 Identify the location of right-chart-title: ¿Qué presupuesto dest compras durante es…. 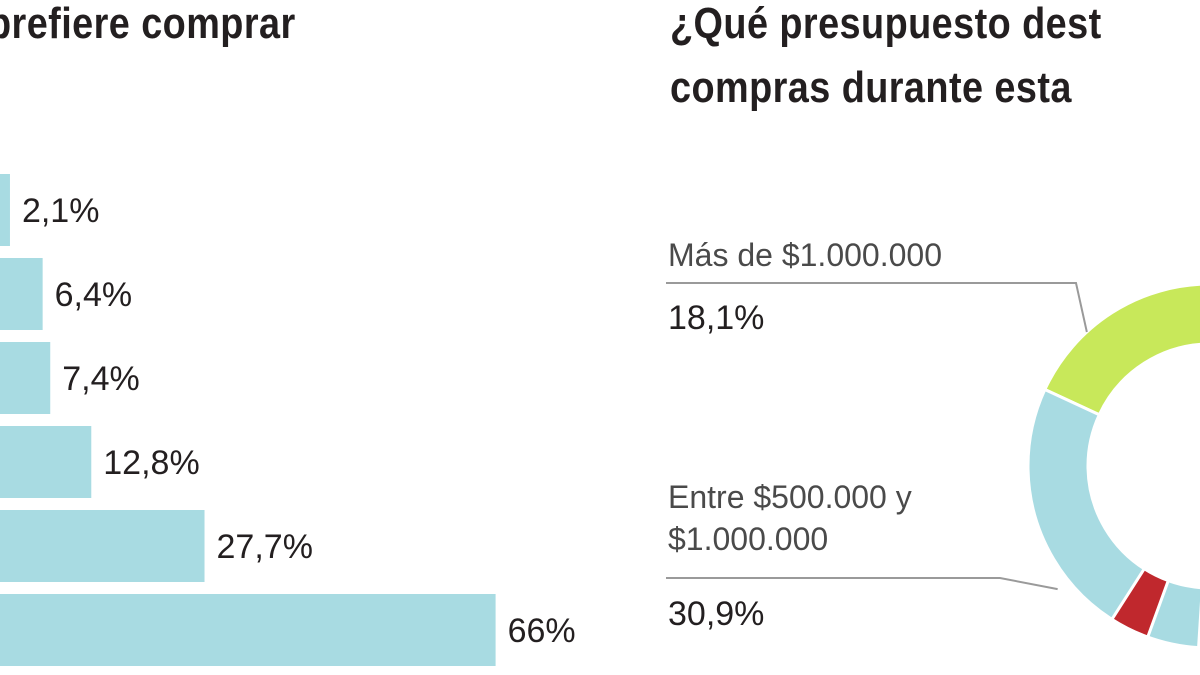
(886, 60).